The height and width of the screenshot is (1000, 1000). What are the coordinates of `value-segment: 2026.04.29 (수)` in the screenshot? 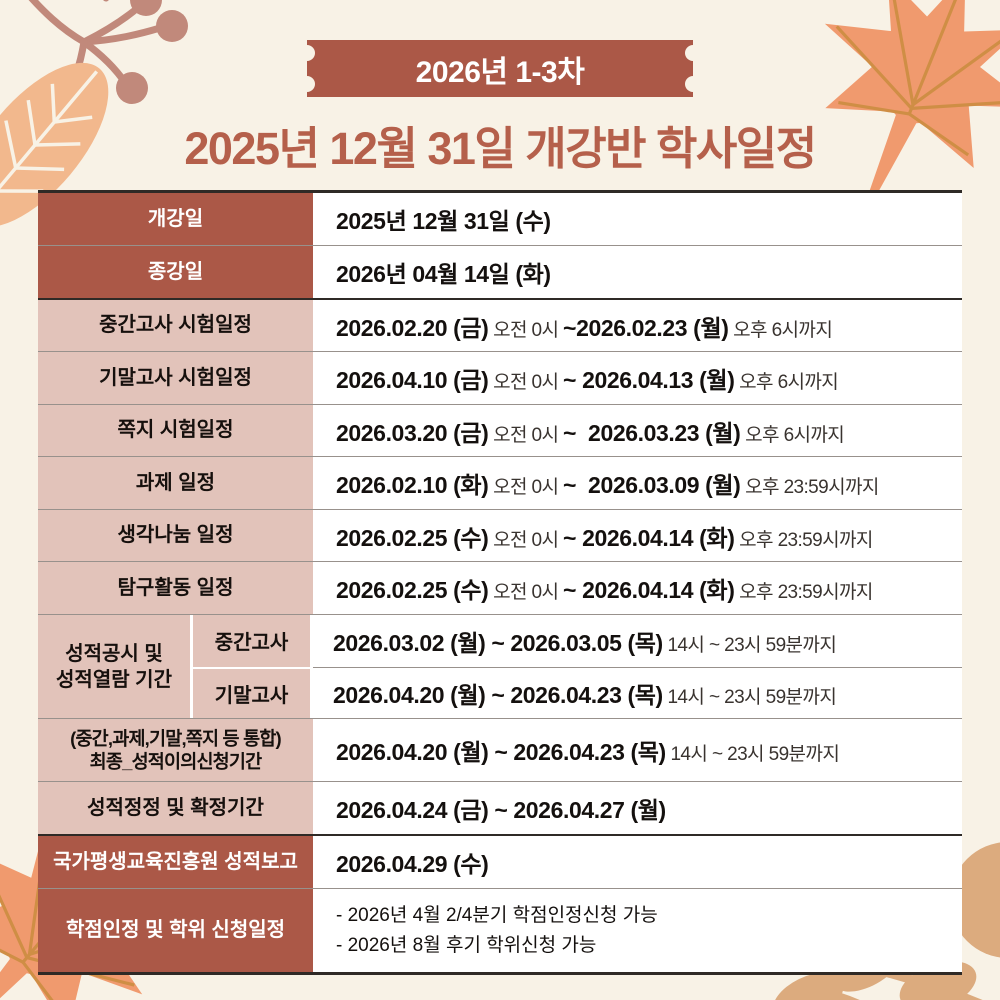 It's located at (412, 864).